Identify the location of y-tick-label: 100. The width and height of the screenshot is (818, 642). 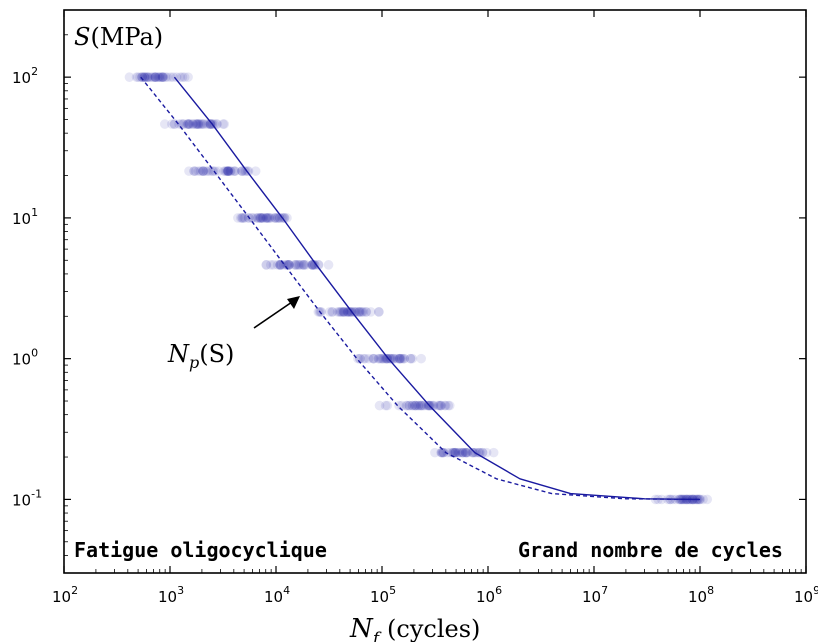
(25, 358).